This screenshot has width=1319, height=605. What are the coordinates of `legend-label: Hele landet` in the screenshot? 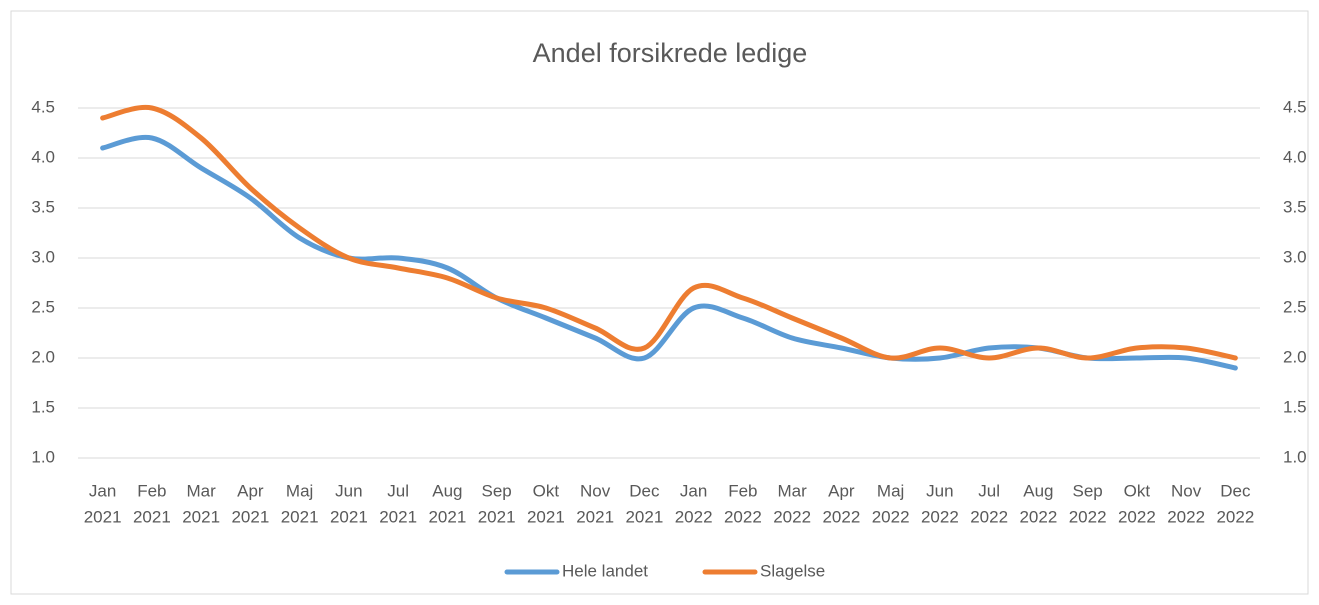 It's located at (605, 570).